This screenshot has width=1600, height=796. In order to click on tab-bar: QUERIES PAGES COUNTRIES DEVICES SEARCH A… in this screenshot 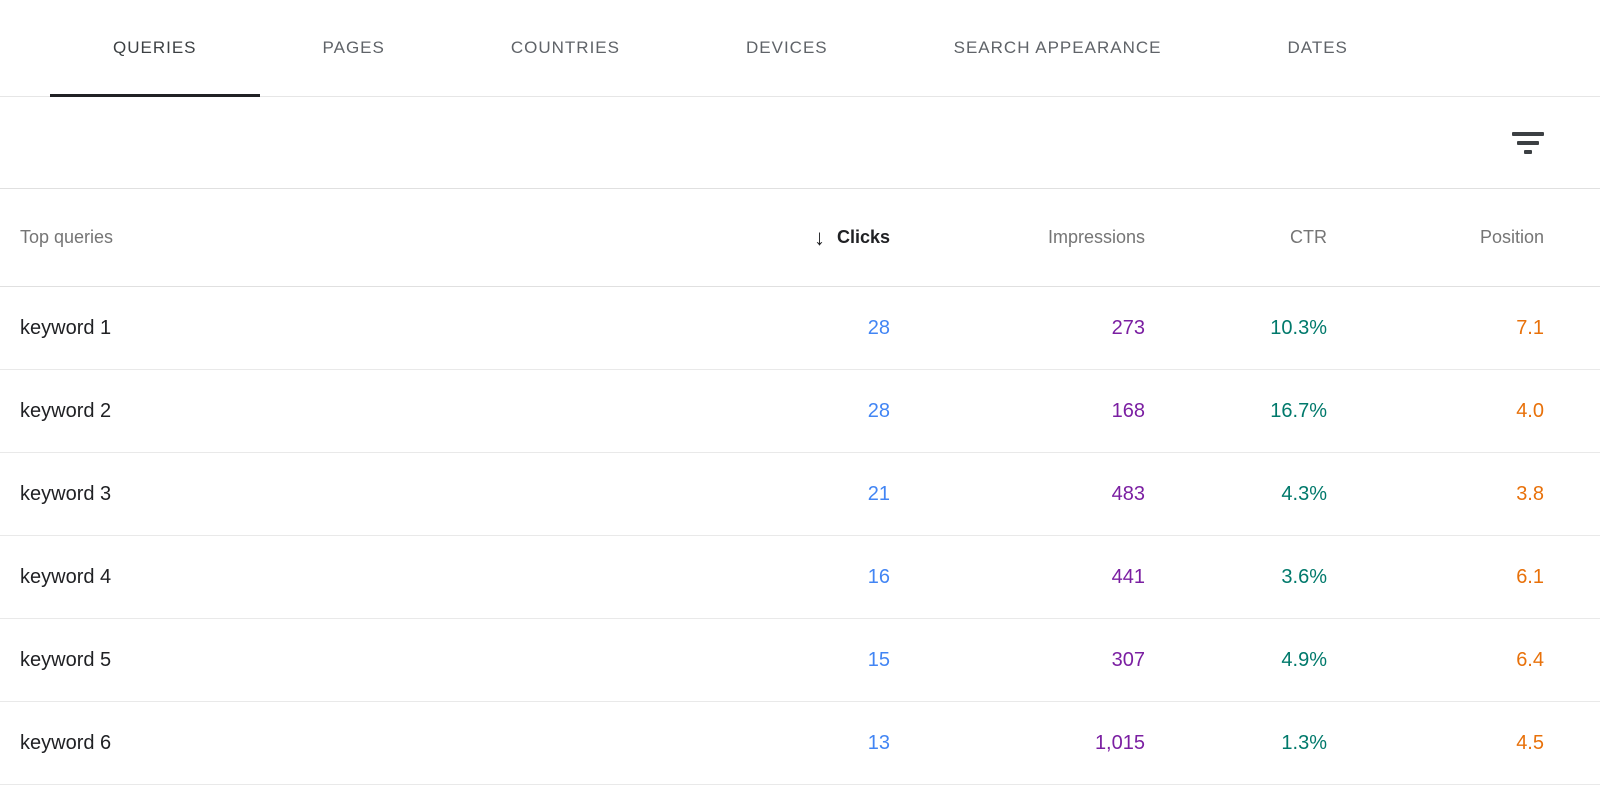, I will do `click(800, 48)`.